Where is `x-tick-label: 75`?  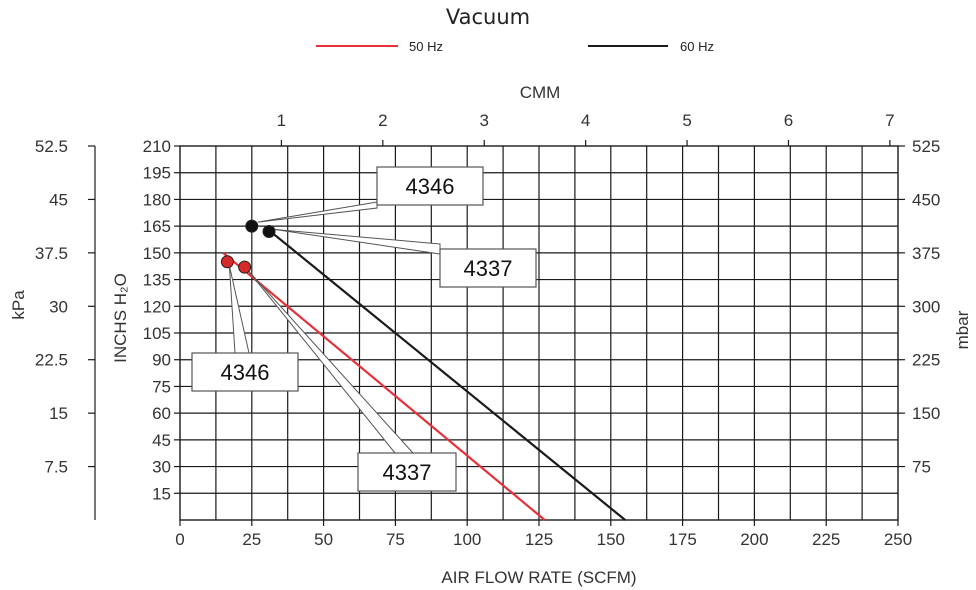
x-tick-label: 75 is located at coordinates (395, 539).